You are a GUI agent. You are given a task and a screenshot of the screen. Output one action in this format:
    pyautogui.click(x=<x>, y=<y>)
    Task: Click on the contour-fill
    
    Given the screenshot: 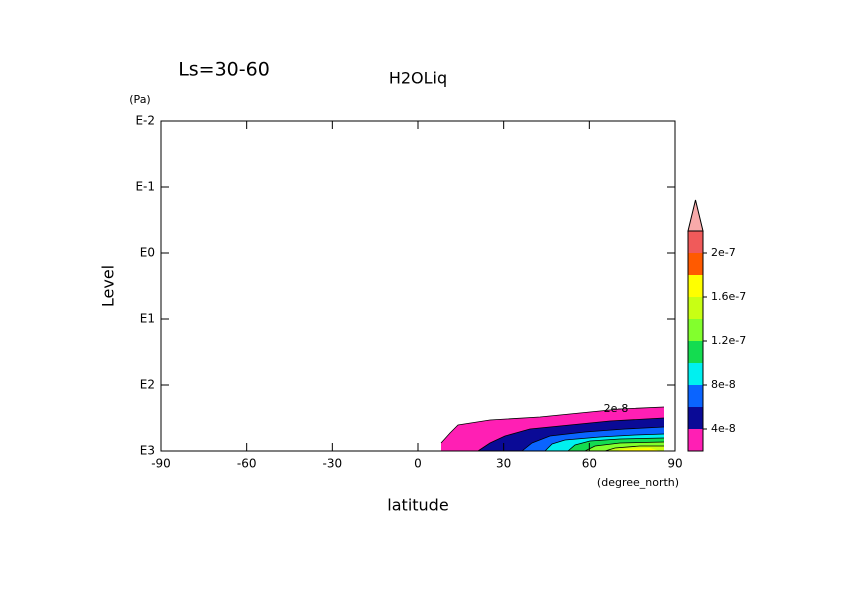 What is the action you would take?
    pyautogui.click(x=637, y=449)
    